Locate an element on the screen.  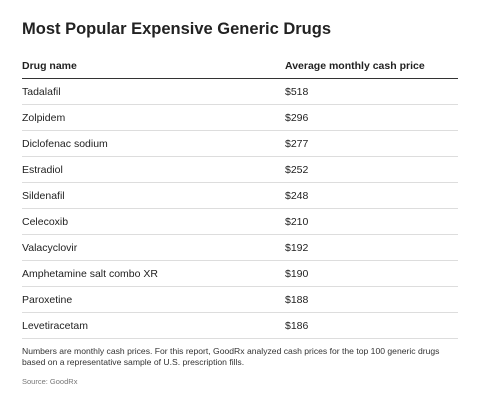
price: $192 is located at coordinates (371, 247).